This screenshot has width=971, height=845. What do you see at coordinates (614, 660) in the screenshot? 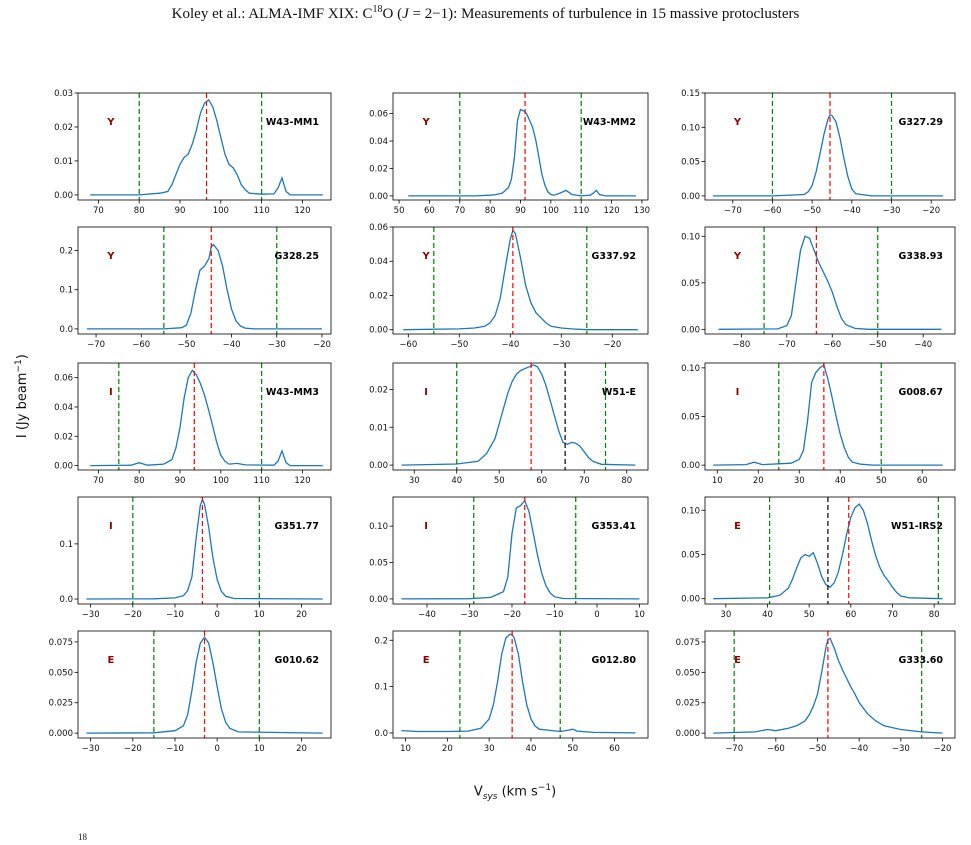
I see `source-name: G012.80` at bounding box center [614, 660].